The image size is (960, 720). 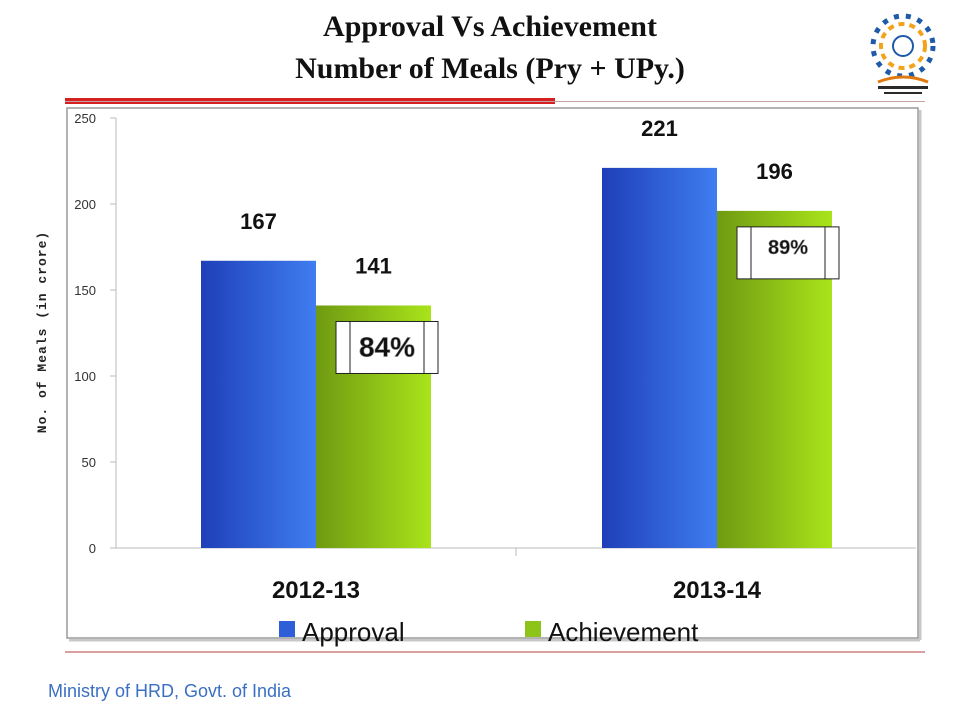 What do you see at coordinates (903, 79) in the screenshot?
I see `logo-book-shape` at bounding box center [903, 79].